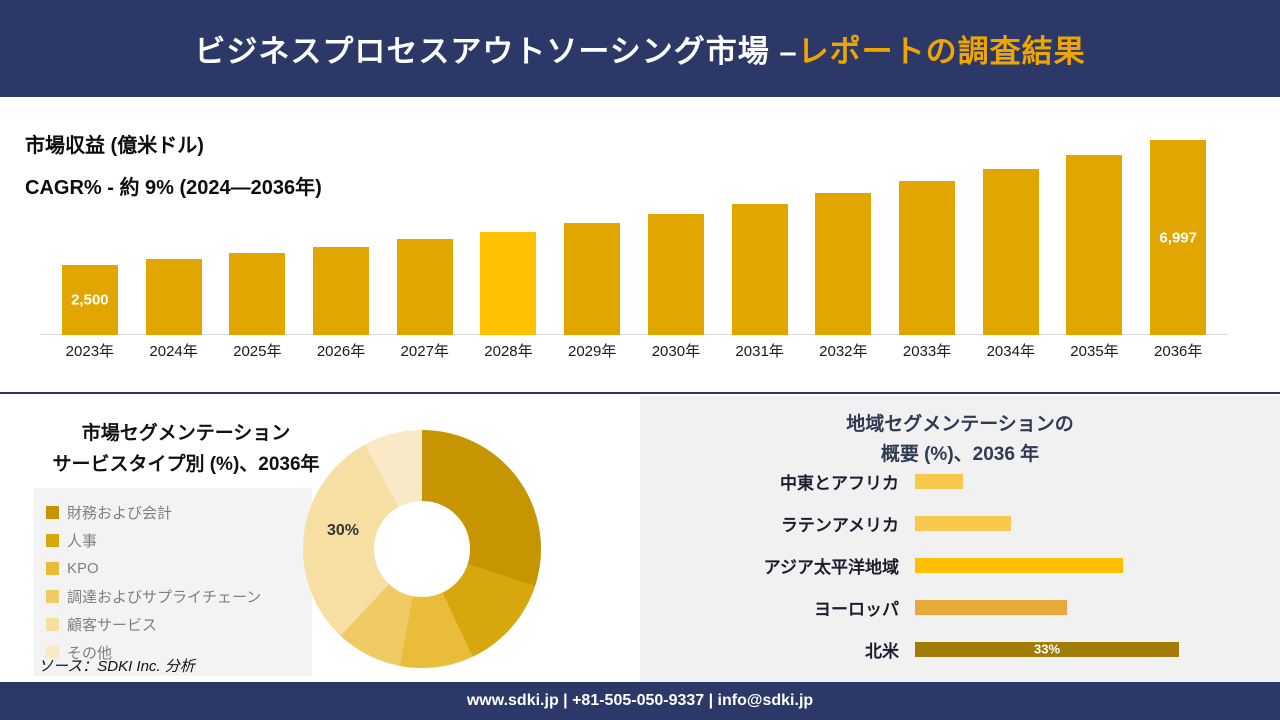 This screenshot has height=720, width=1280. I want to click on region-row: ヨーロッパ, so click(957, 607).